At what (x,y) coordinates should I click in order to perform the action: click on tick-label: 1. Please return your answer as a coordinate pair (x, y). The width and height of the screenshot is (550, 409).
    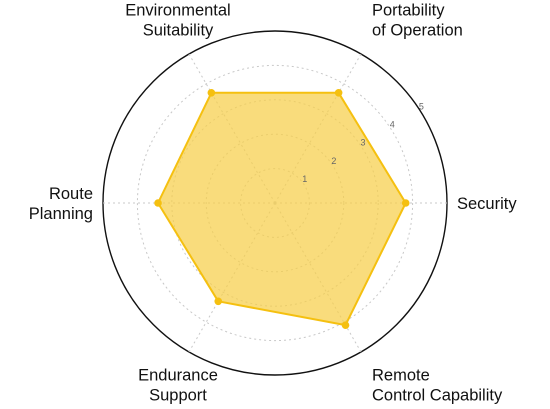
    Looking at the image, I should click on (304, 179).